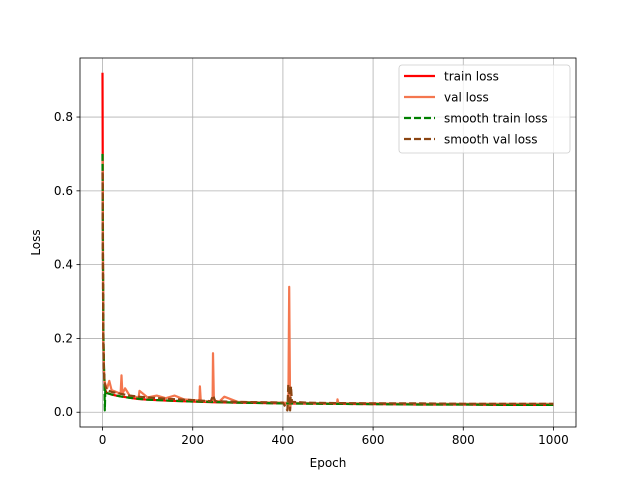 This screenshot has height=480, width=640. I want to click on x-tick-label: 800, so click(463, 440).